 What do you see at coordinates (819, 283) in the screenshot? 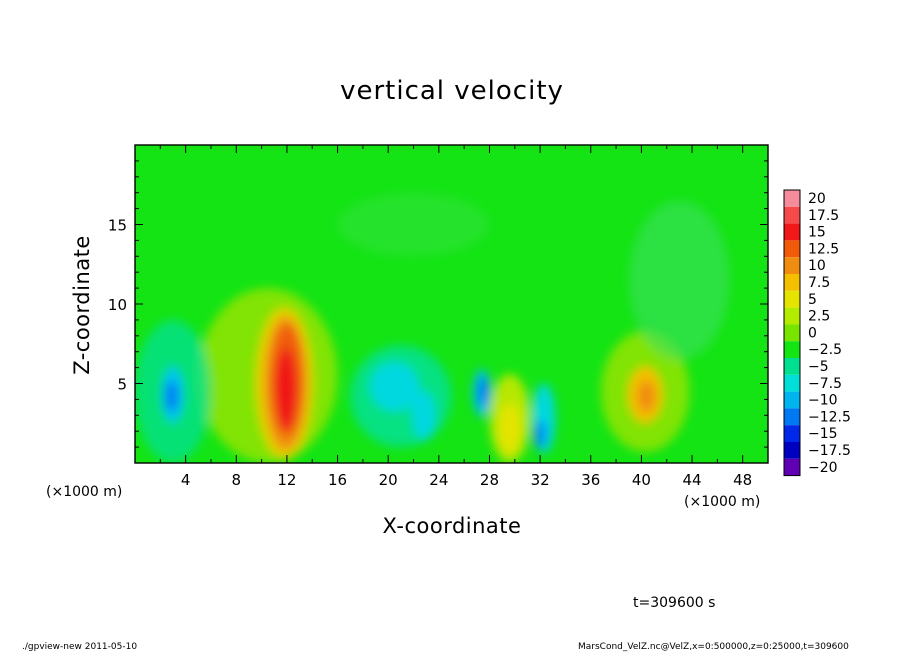
I see `colorbar-label: 7.5` at bounding box center [819, 283].